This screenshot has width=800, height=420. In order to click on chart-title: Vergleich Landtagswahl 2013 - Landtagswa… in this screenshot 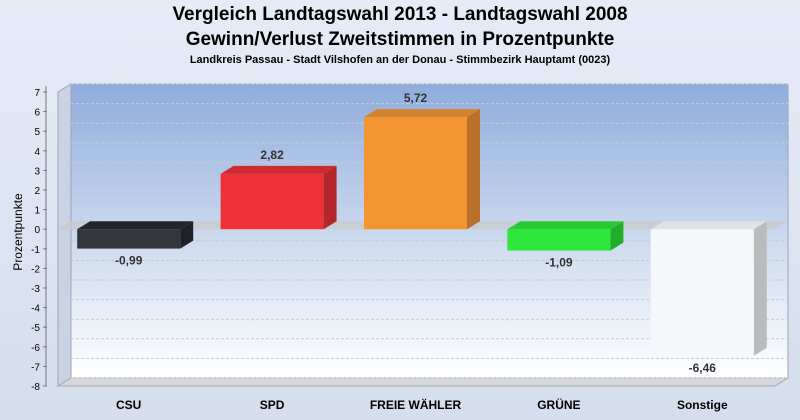, I will do `click(400, 14)`.